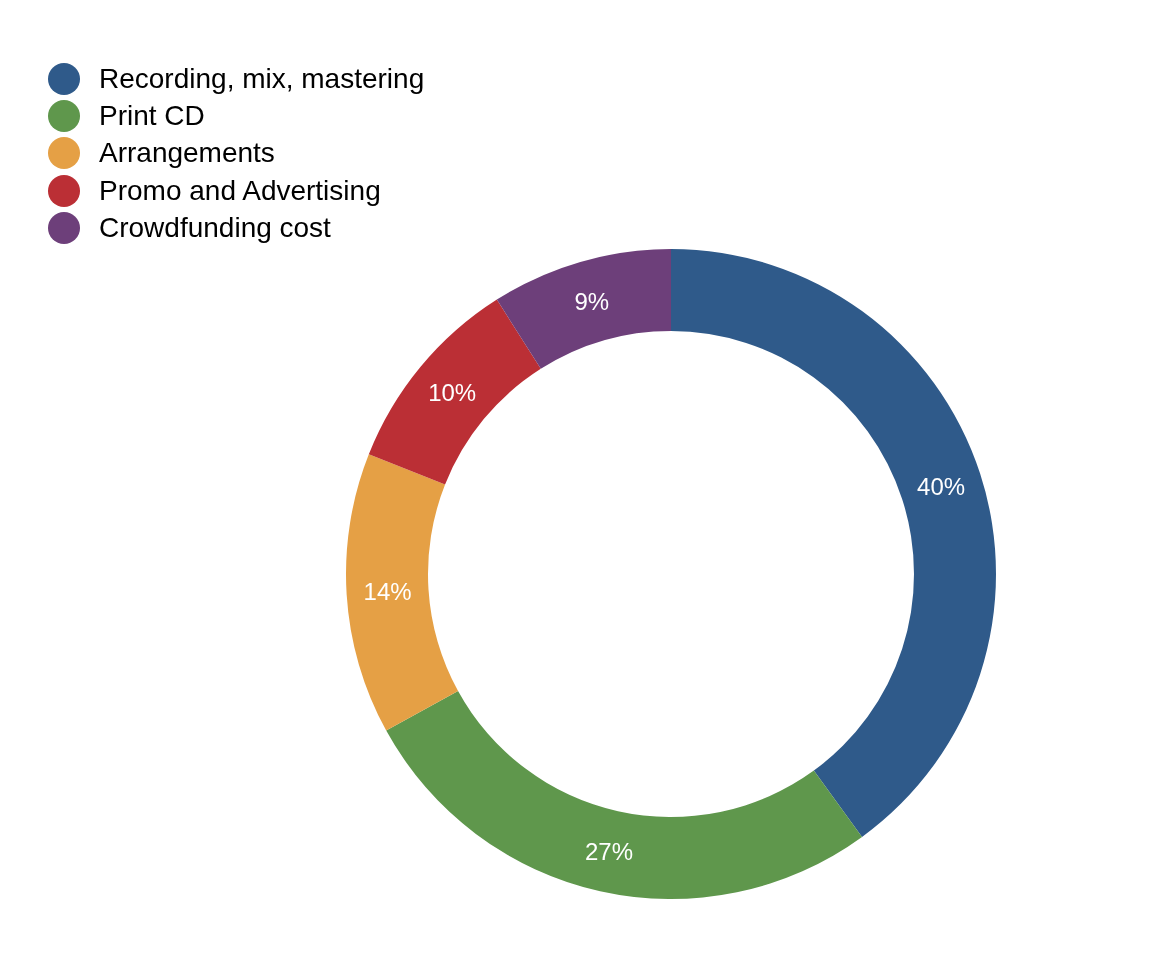 The image size is (1152, 954). What do you see at coordinates (609, 851) in the screenshot?
I see `data-label: 27%` at bounding box center [609, 851].